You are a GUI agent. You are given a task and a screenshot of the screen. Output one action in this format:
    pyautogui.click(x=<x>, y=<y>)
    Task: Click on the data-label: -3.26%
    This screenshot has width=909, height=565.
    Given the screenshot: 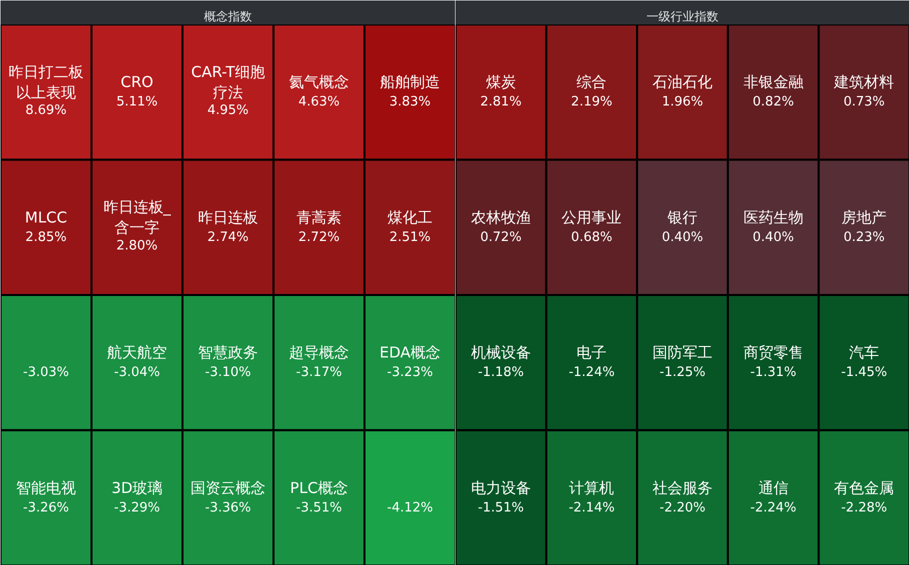 What is the action you would take?
    pyautogui.click(x=46, y=508)
    